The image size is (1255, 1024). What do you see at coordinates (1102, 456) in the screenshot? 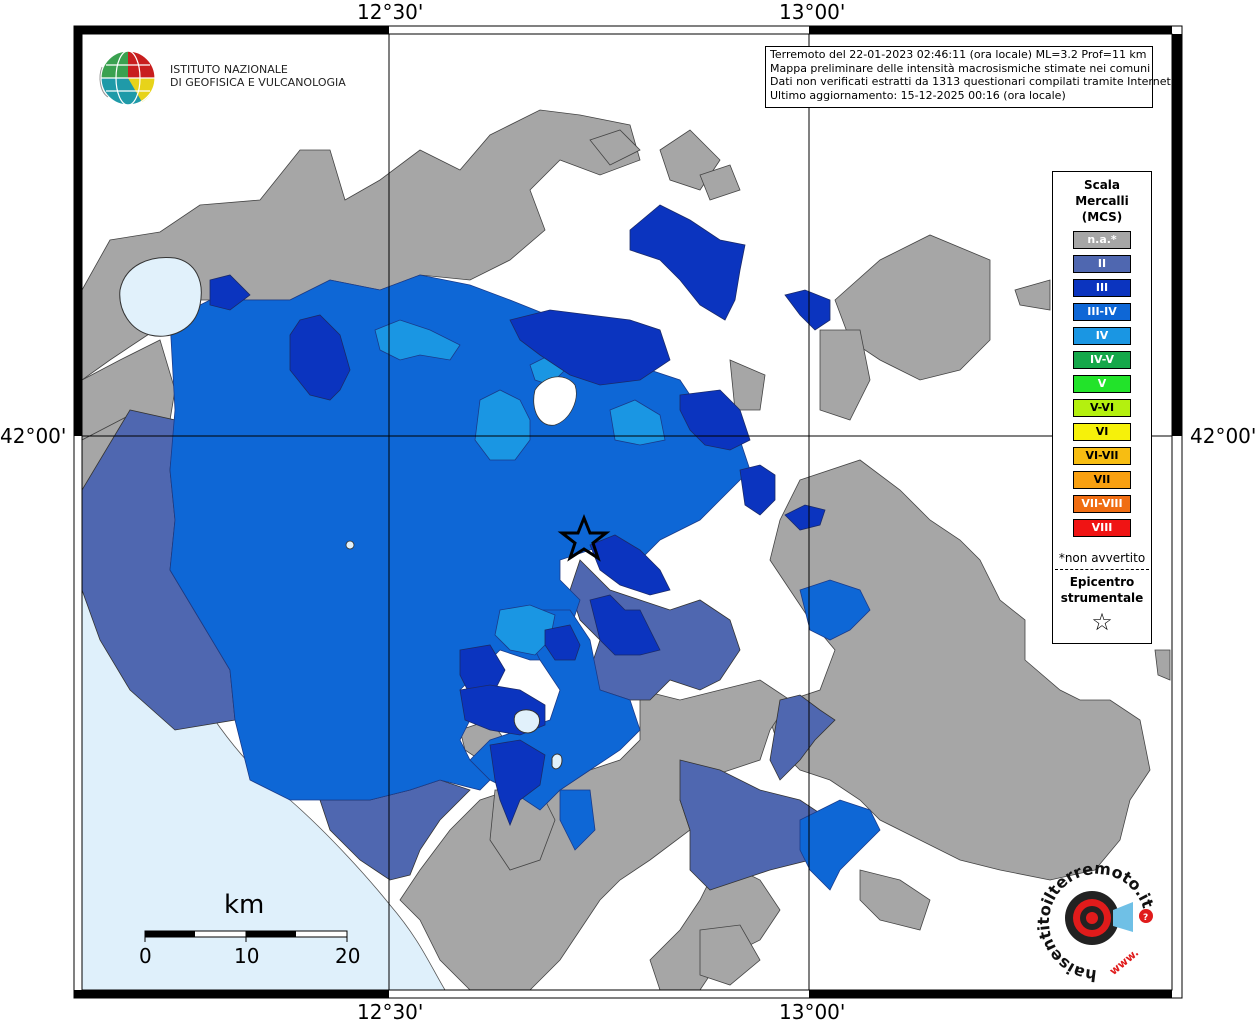
I see `legend-item: VI-VII` at bounding box center [1102, 456].